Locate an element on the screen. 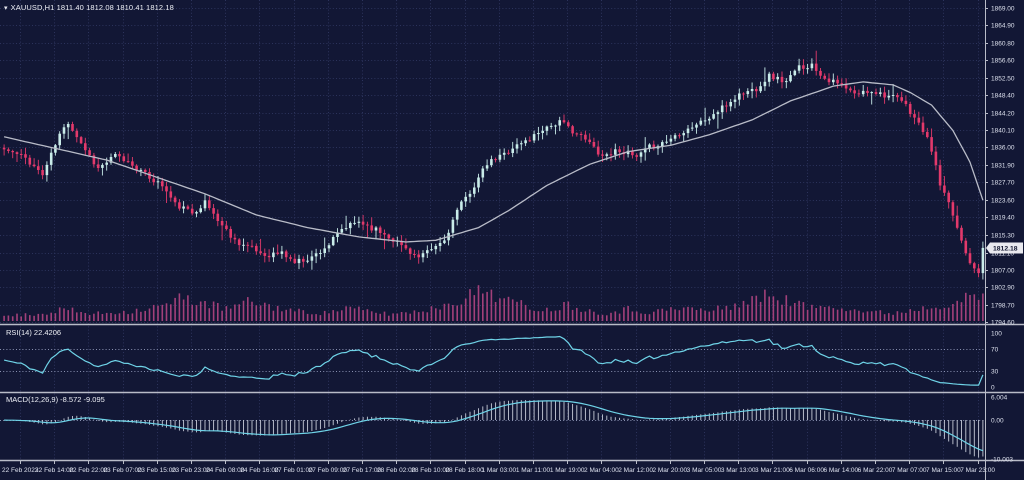 The image size is (1024, 480). svg-text: 1864.90 is located at coordinates (1003, 26).